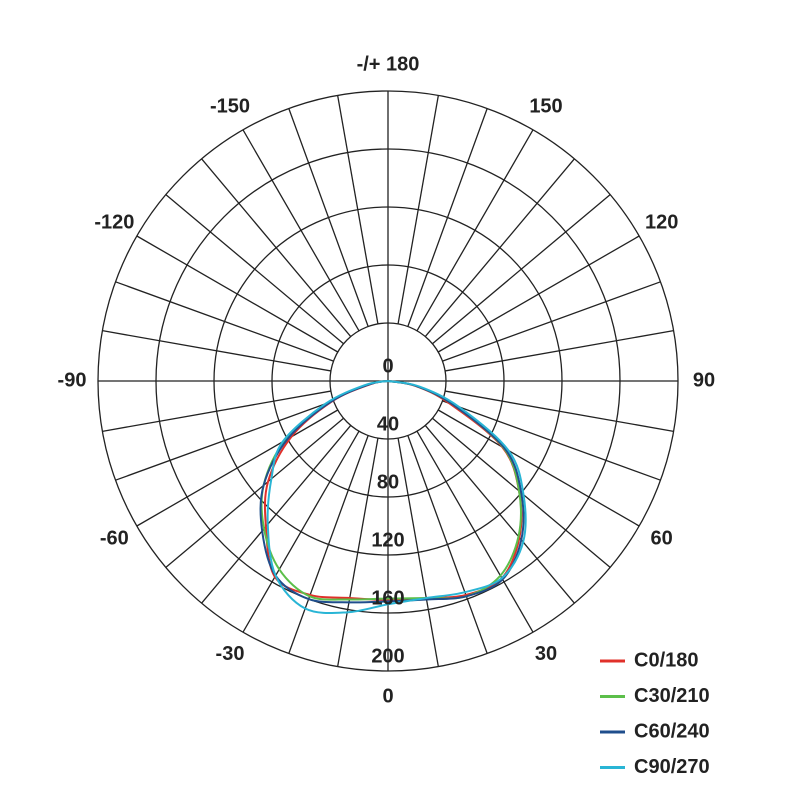  What do you see at coordinates (230, 654) in the screenshot?
I see `angle-tick-label: -30` at bounding box center [230, 654].